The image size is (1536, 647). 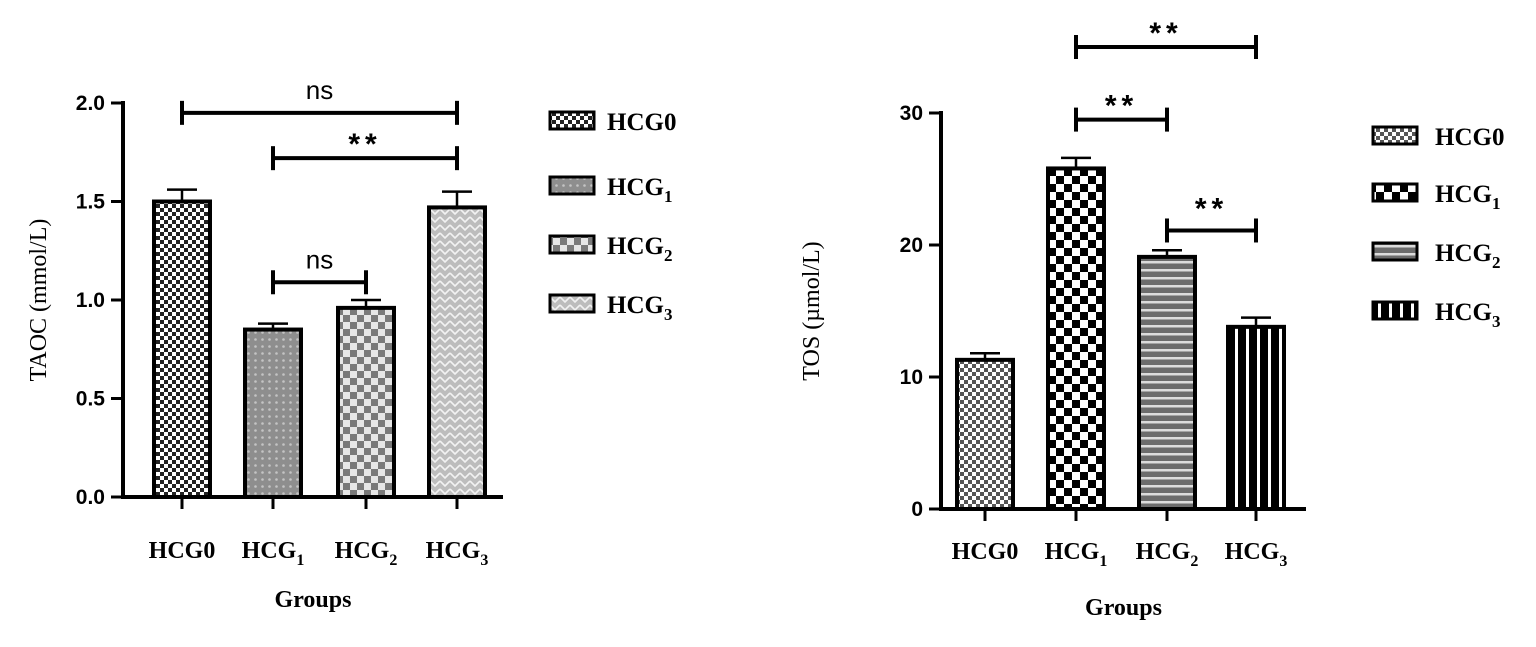 What do you see at coordinates (91, 399) in the screenshot?
I see `y-tick-label: 0.5` at bounding box center [91, 399].